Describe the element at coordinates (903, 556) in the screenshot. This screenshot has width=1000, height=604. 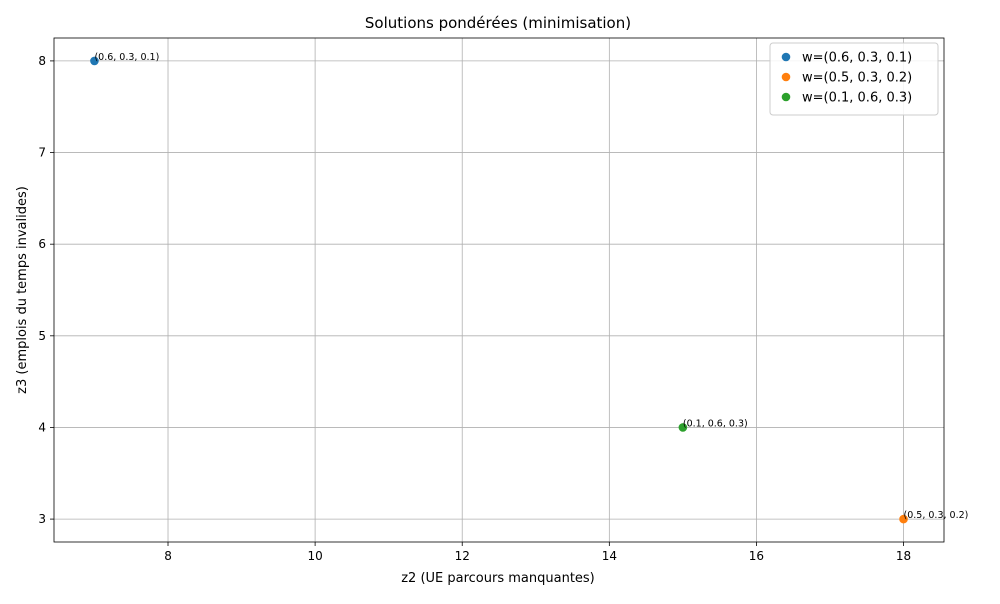
I see `x-tick-label: 18` at that location.